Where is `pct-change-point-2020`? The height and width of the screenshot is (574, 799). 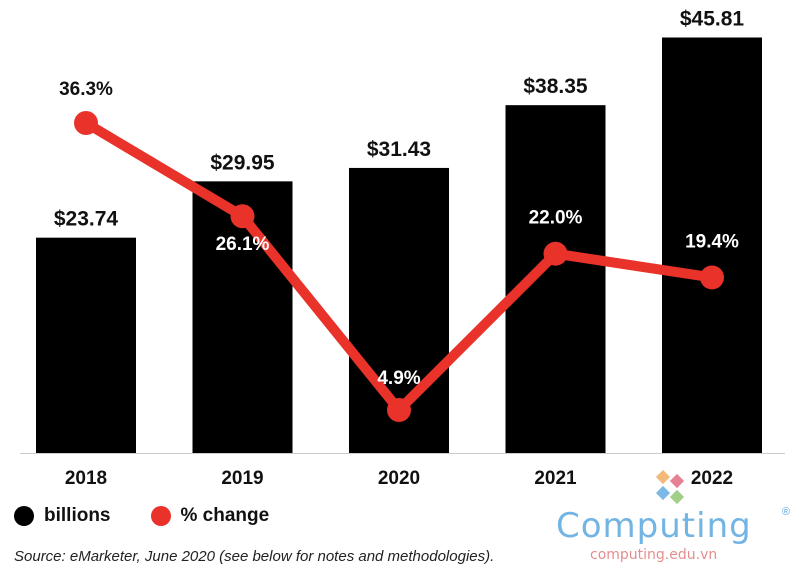 pct-change-point-2020 is located at coordinates (399, 410).